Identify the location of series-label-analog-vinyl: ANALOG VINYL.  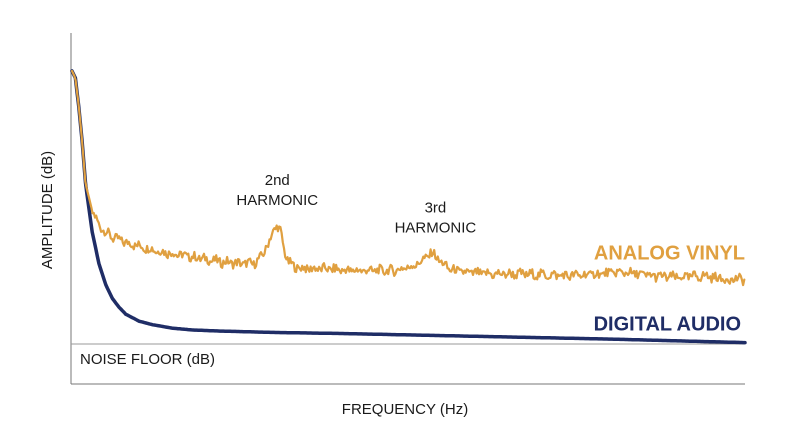
(669, 253).